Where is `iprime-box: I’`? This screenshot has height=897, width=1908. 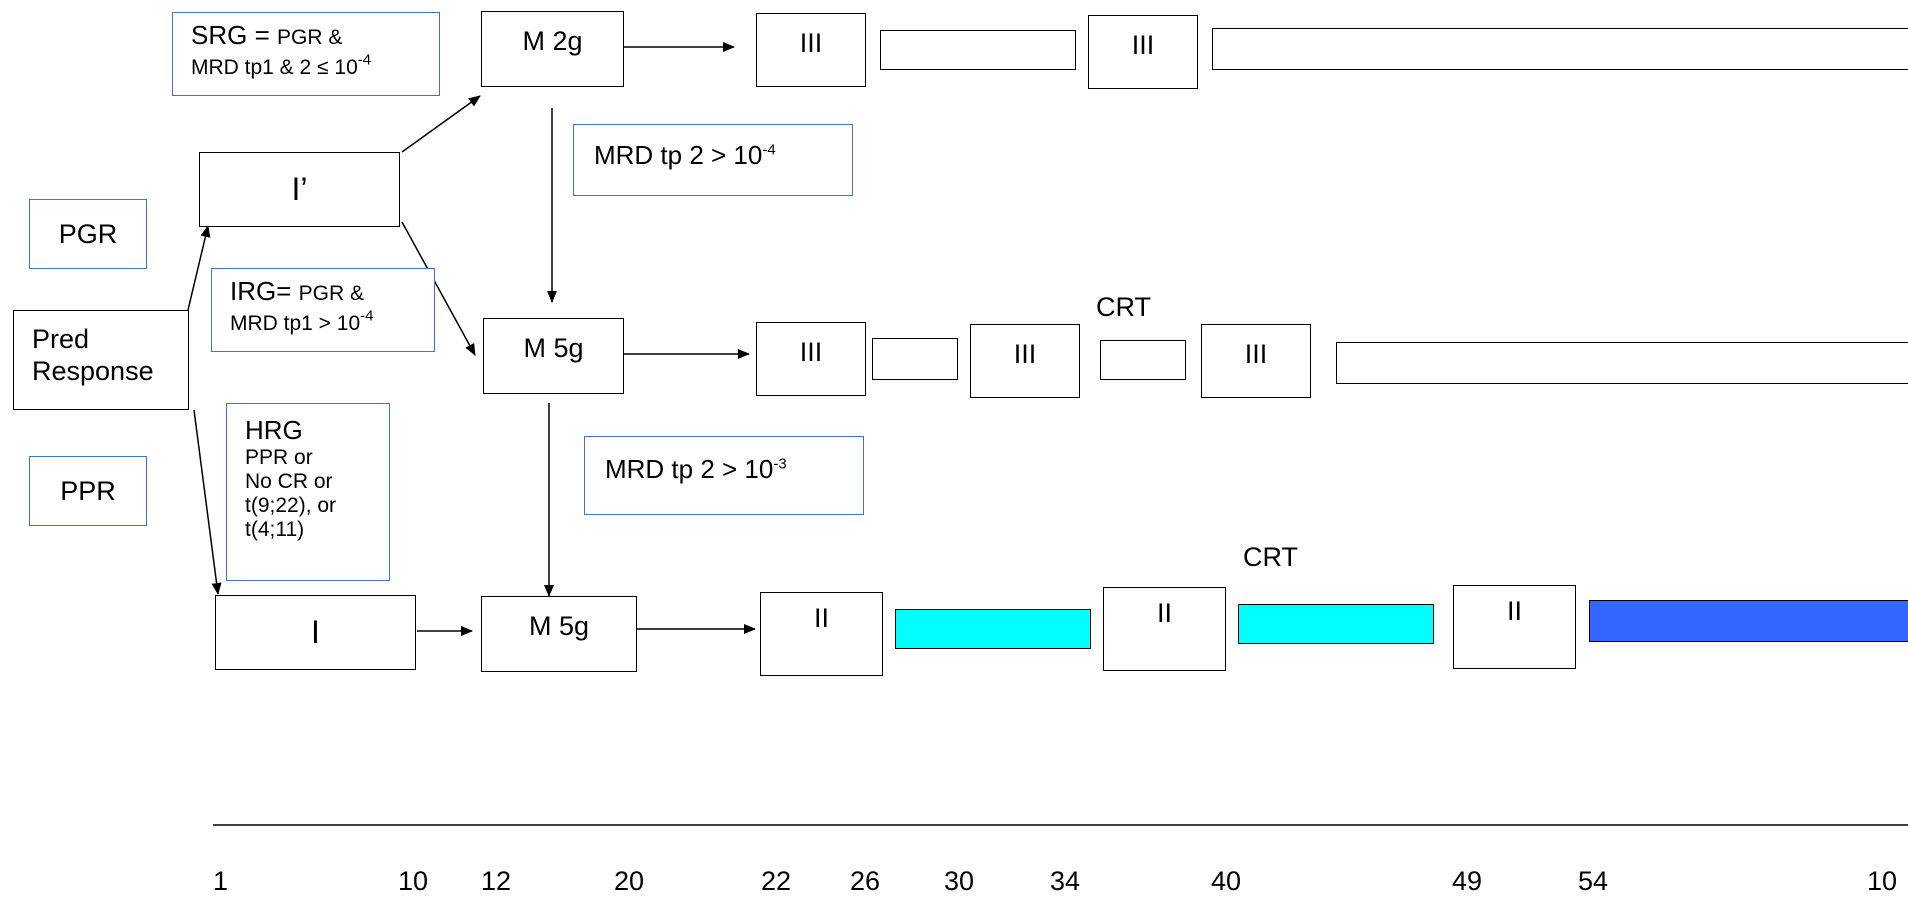
iprime-box: I’ is located at coordinates (299, 189).